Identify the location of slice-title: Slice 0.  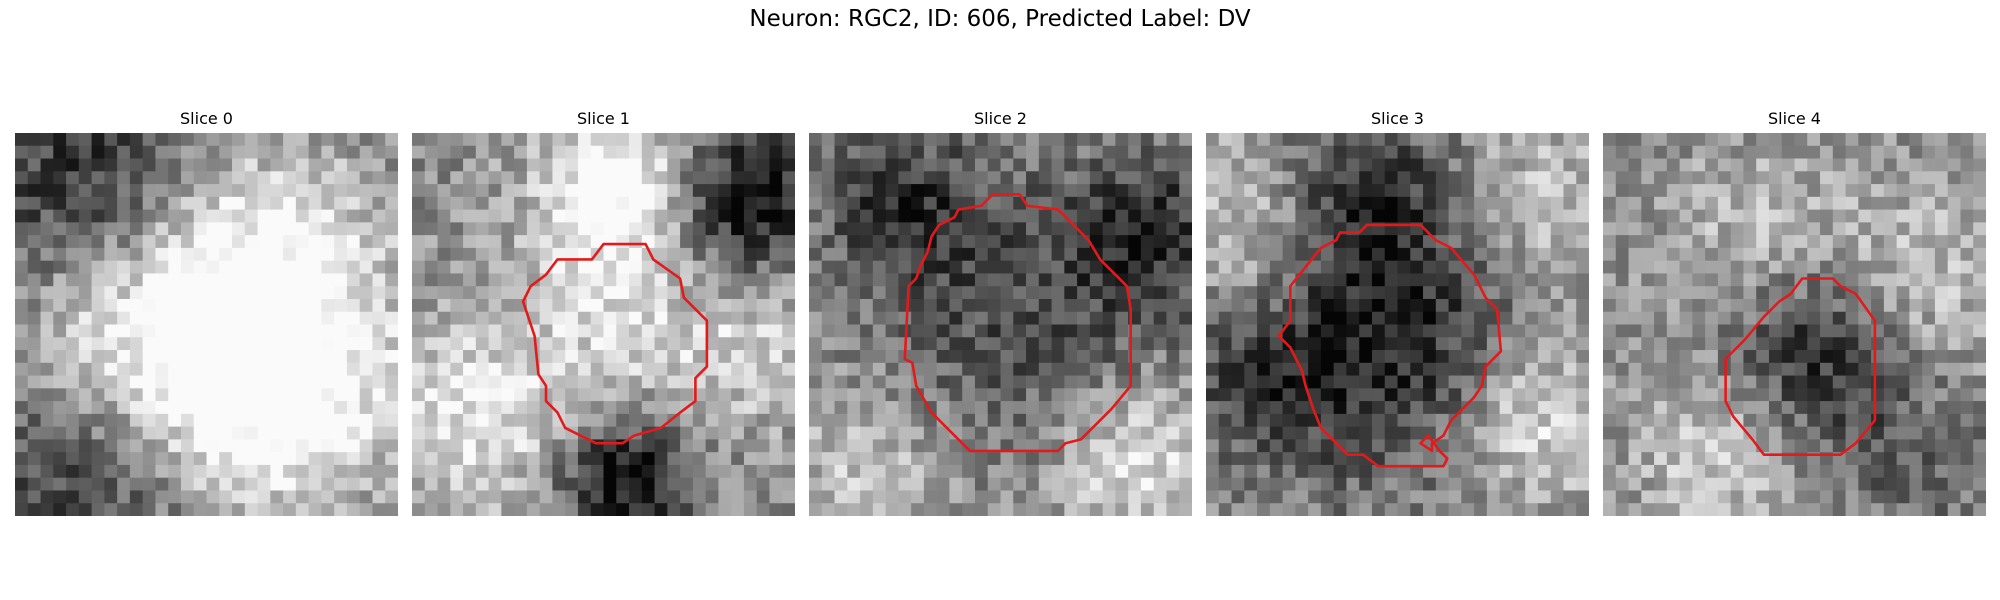
(206, 118).